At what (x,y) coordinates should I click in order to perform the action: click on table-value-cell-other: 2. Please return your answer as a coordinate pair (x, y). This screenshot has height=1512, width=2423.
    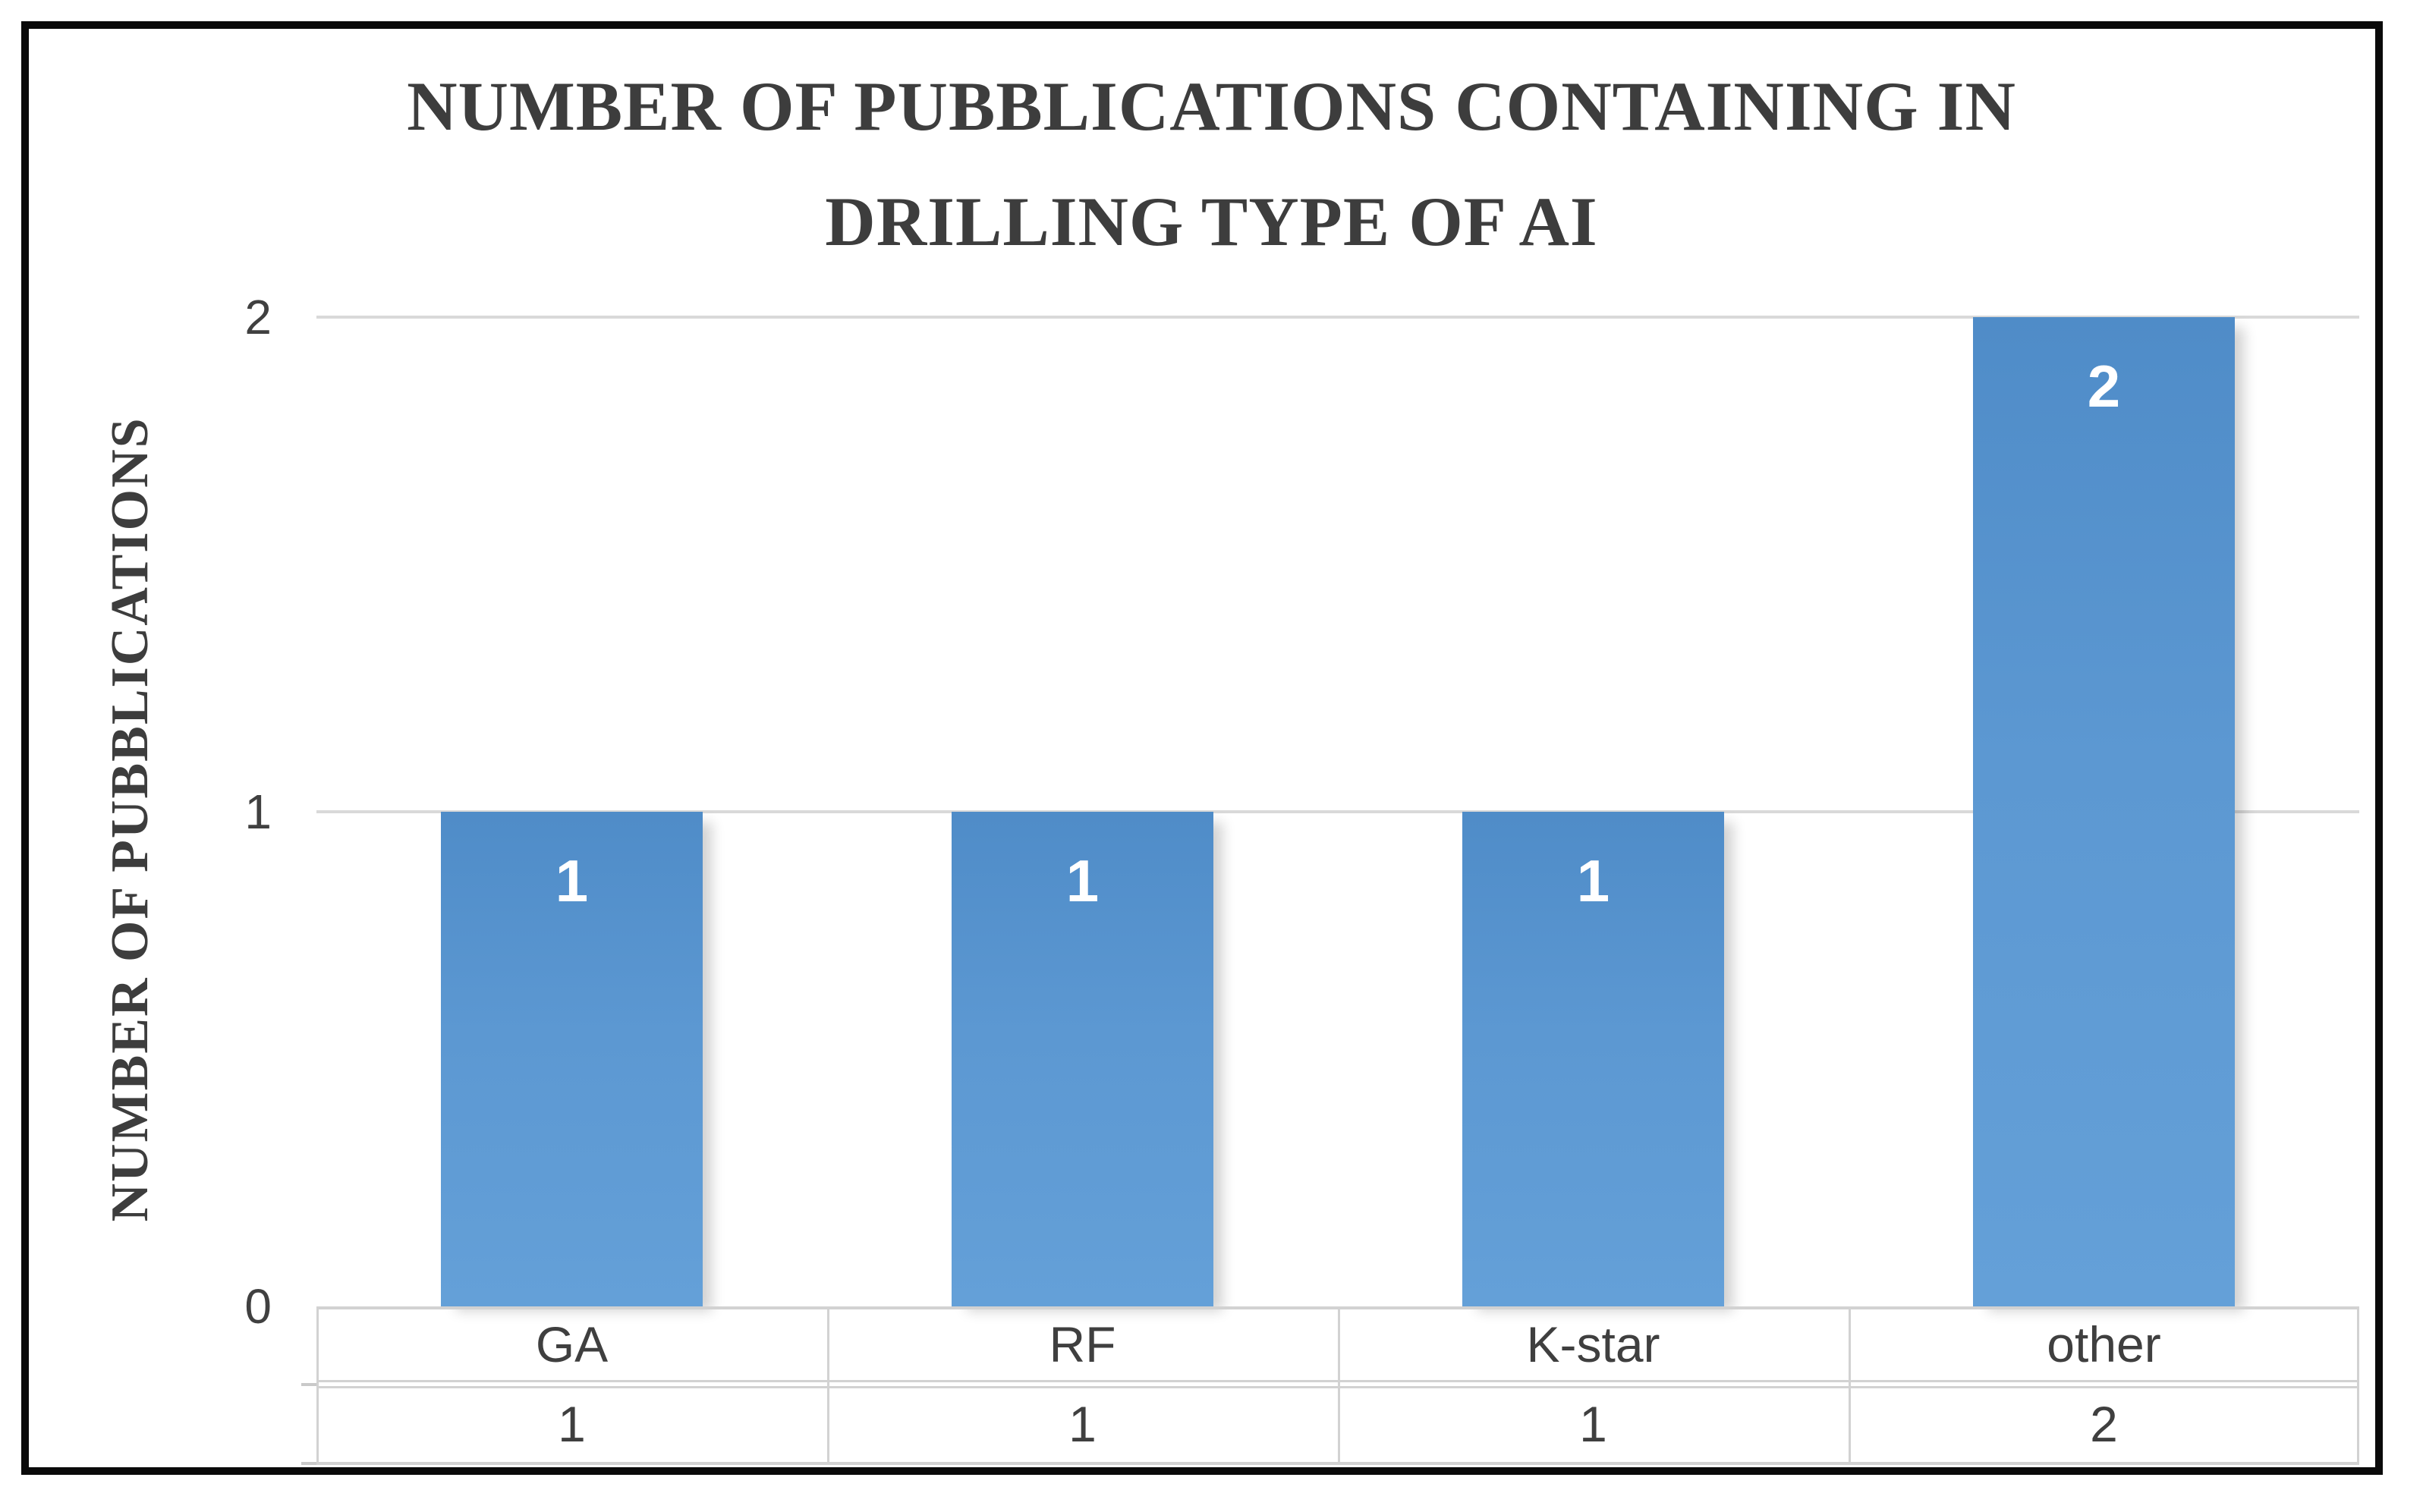
    Looking at the image, I should click on (2104, 1424).